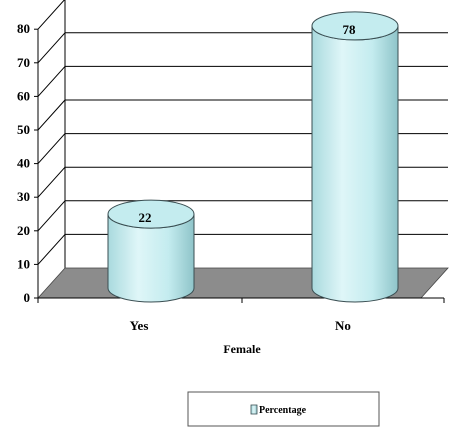  What do you see at coordinates (350, 29) in the screenshot?
I see `data-label: 78` at bounding box center [350, 29].